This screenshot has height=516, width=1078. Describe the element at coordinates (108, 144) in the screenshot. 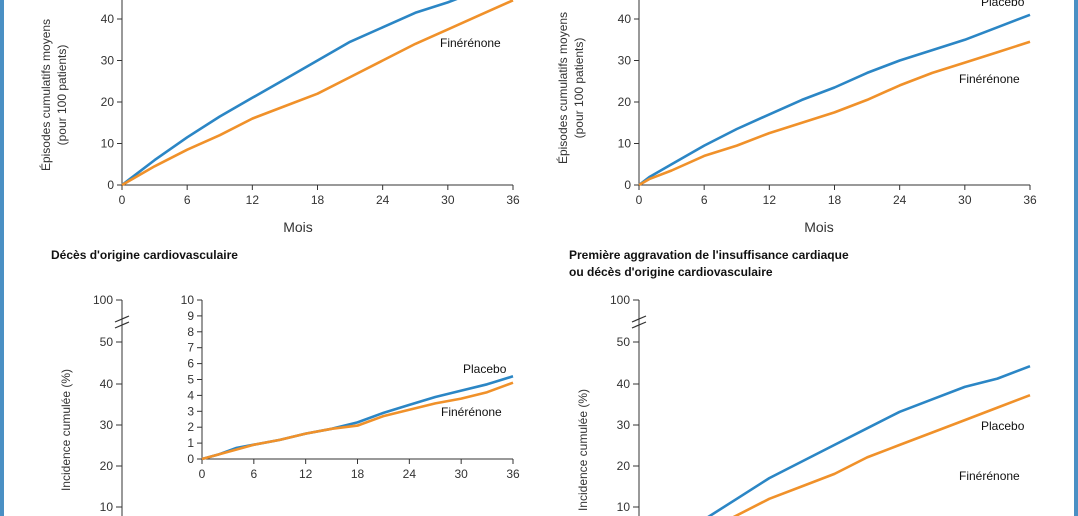

I see `tl-y-tick-label: 10` at that location.